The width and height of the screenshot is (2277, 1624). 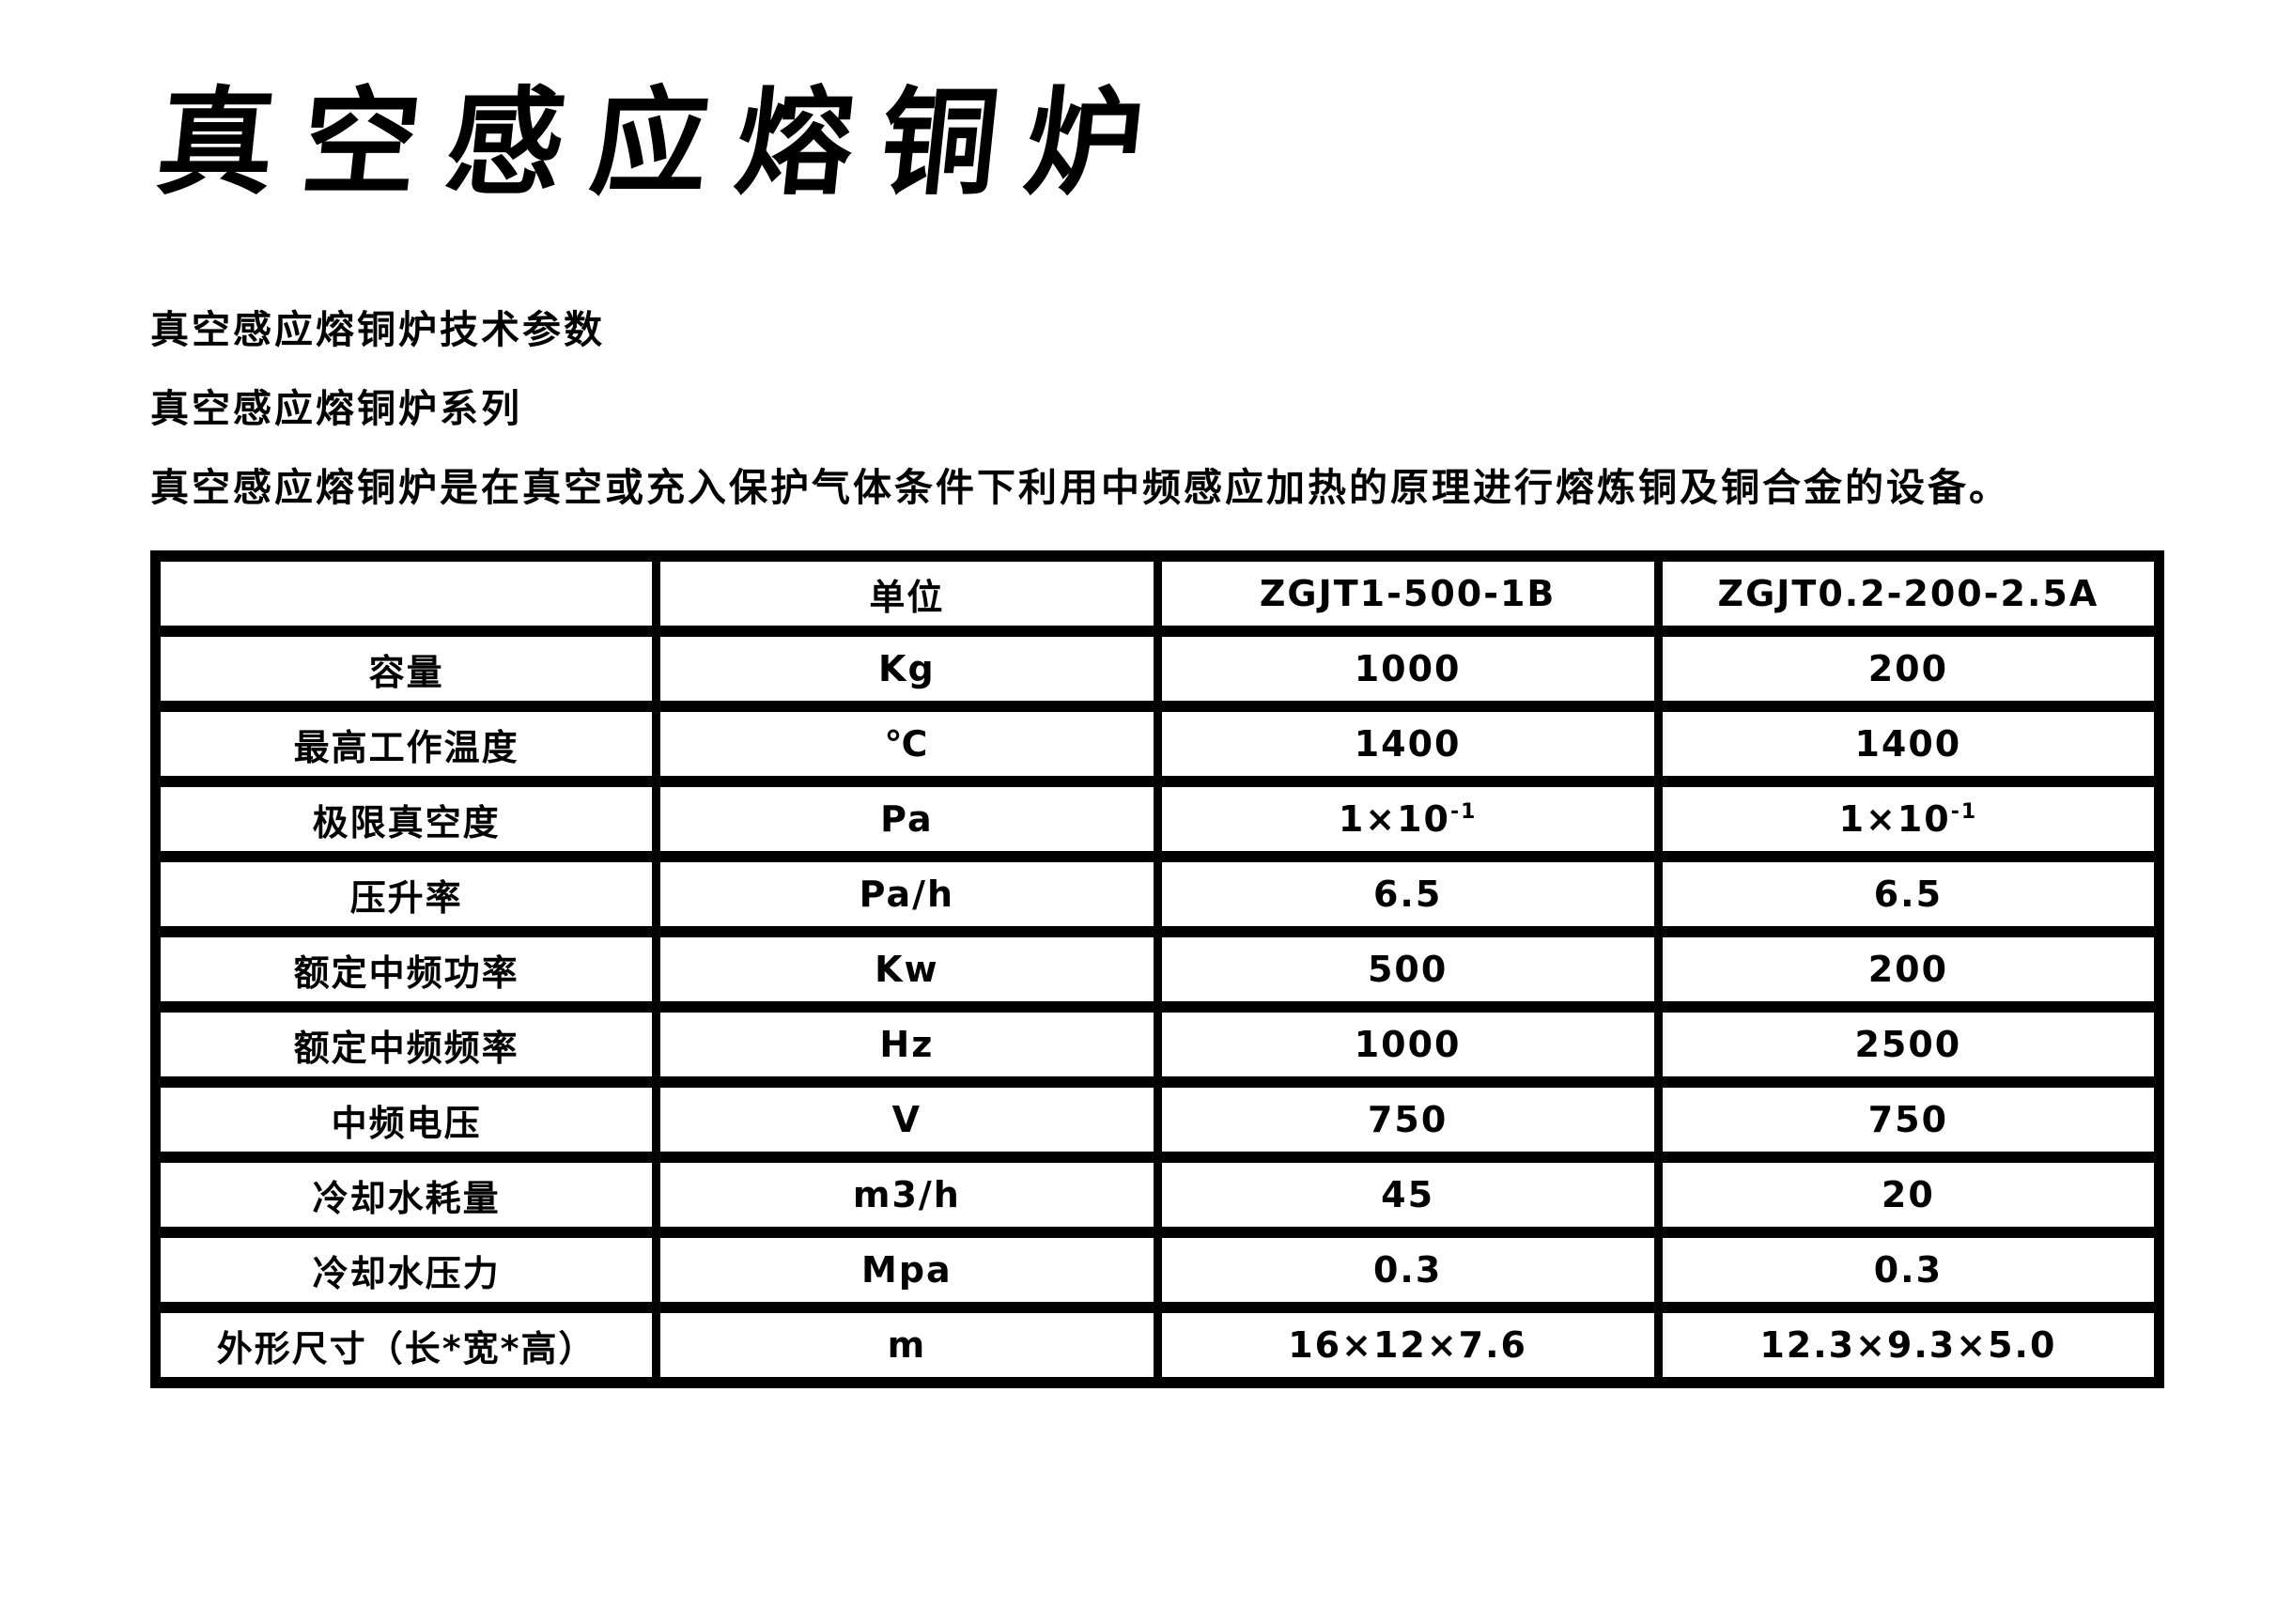 I want to click on model-a-cell: 750, so click(x=1408, y=1119).